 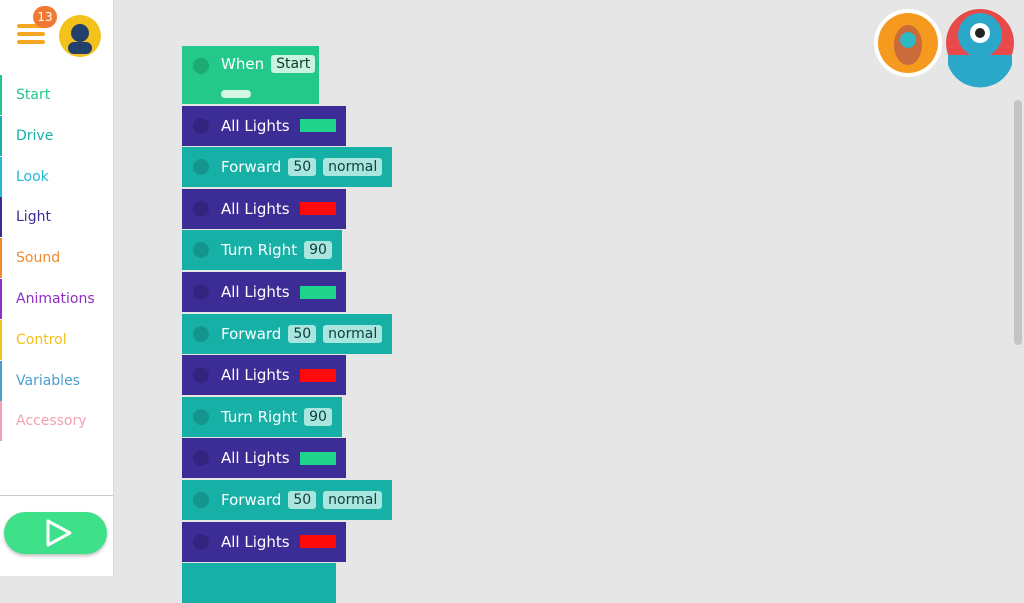 I want to click on category-item: Accessory, so click(x=56, y=421).